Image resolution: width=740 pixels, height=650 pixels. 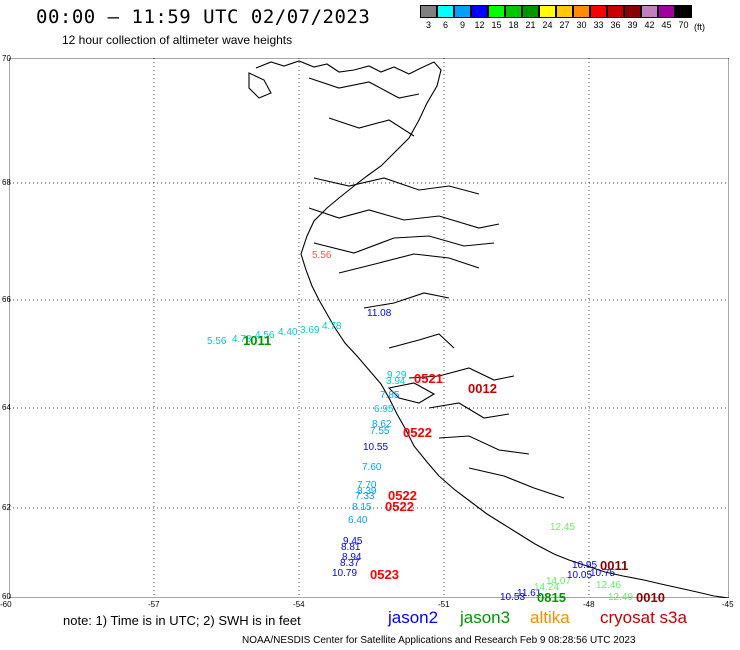 I want to click on track-value: 10.79, so click(x=345, y=573).